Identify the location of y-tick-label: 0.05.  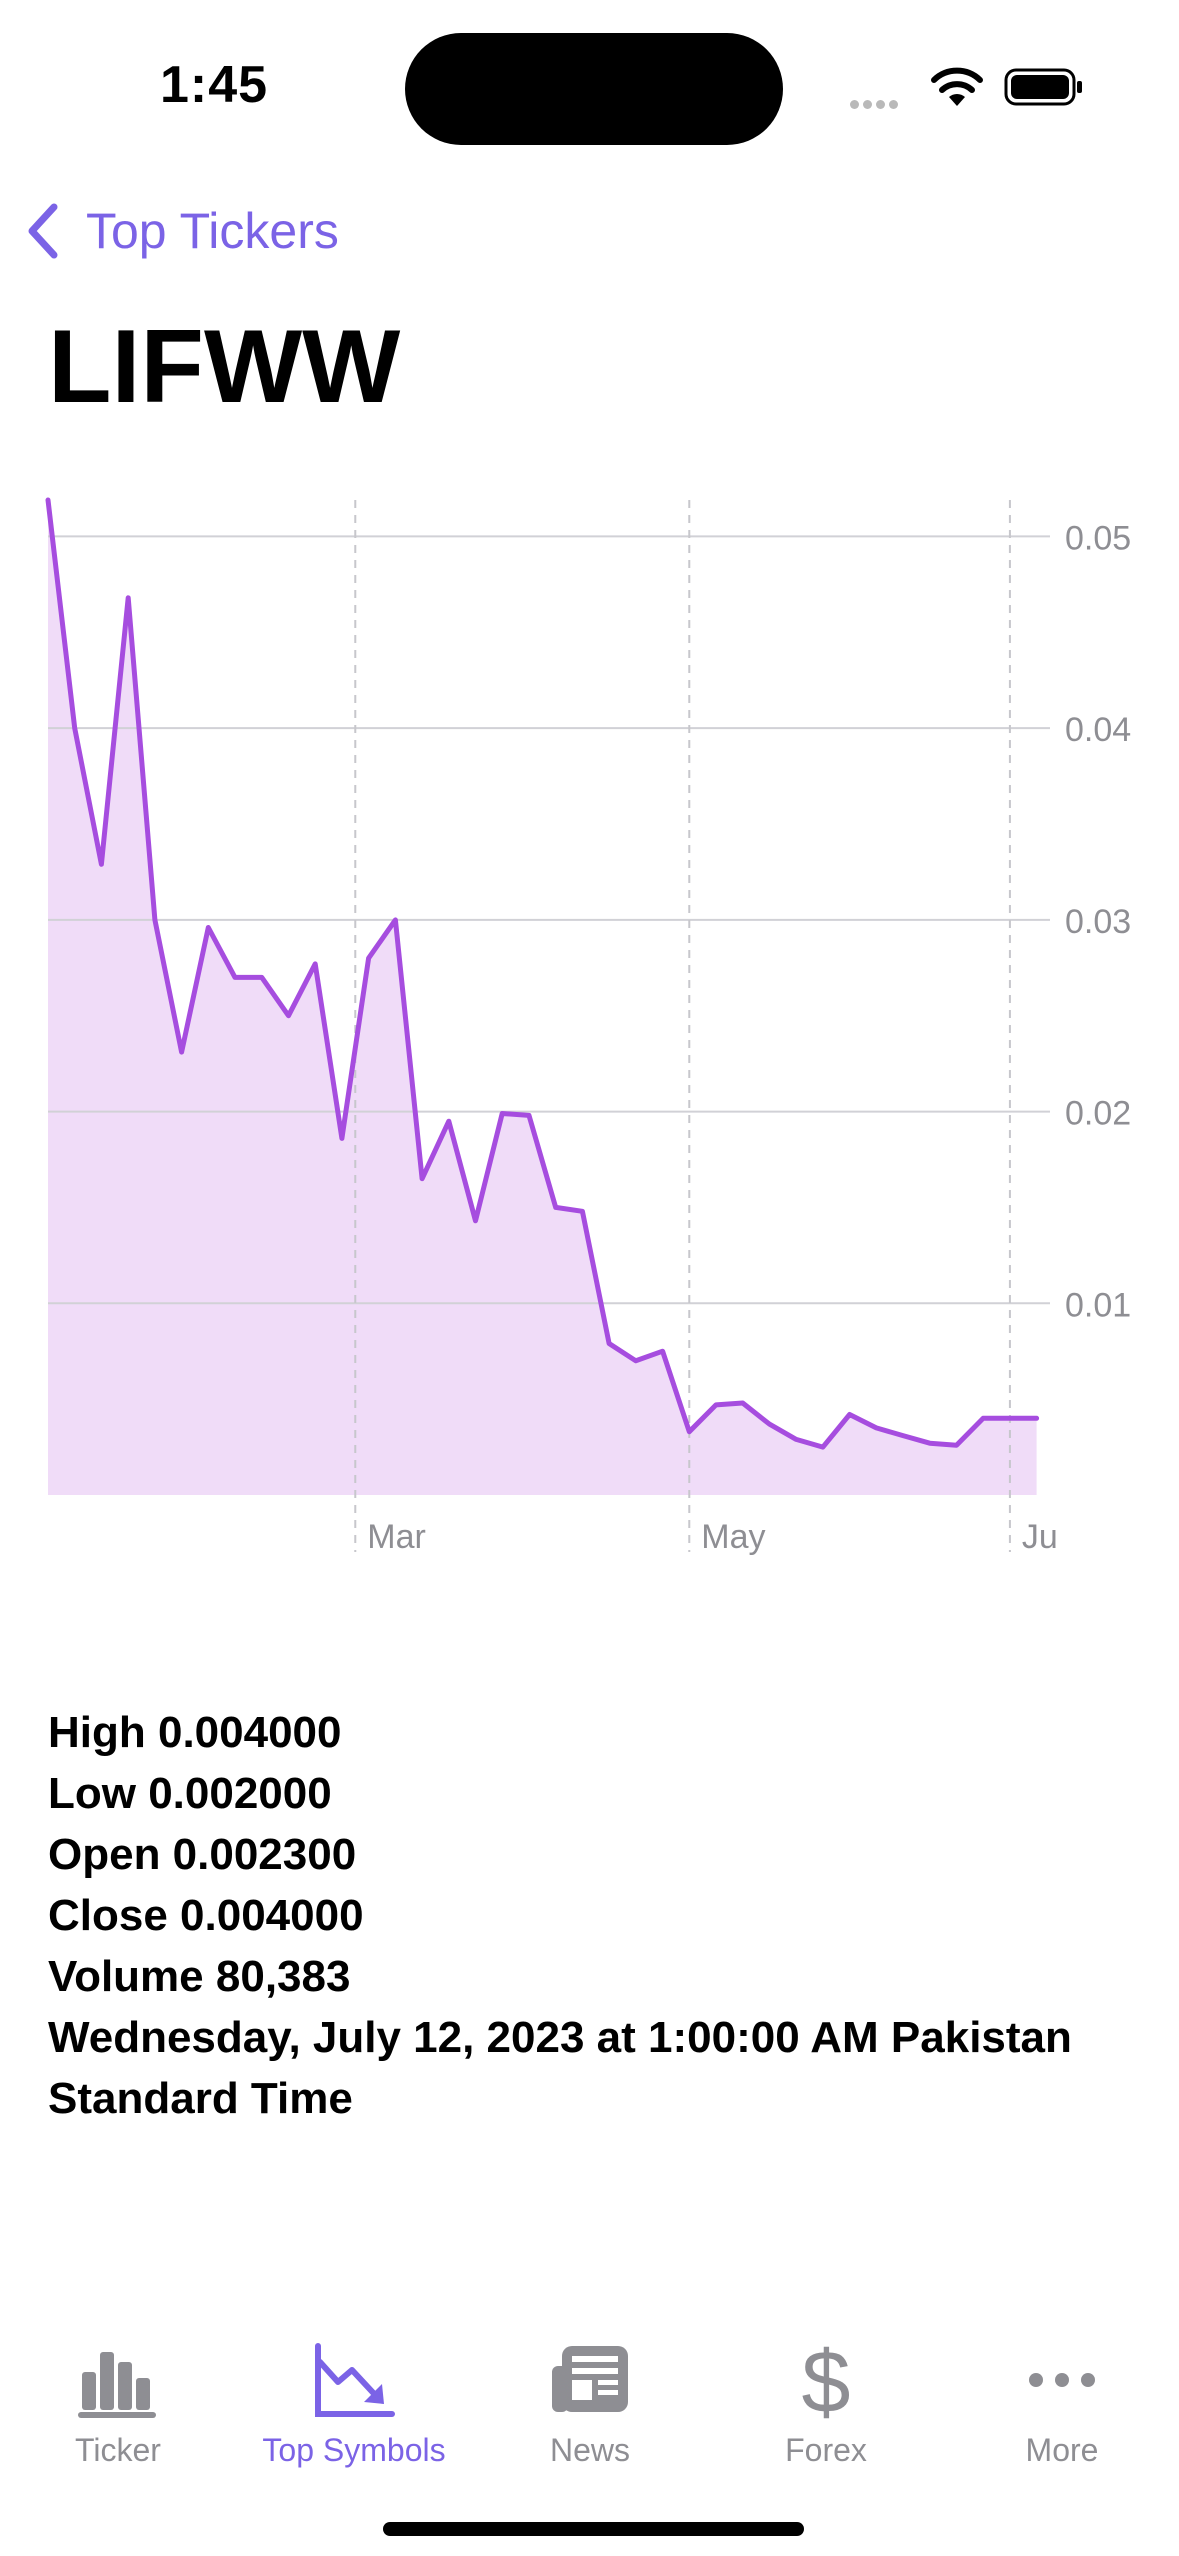
(1098, 538).